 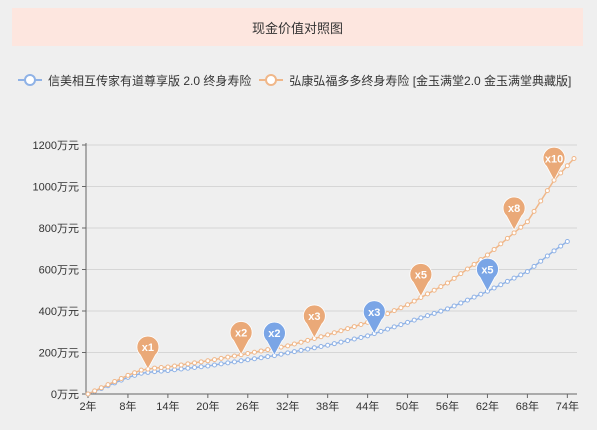 I want to click on x-tick-label: 56年, so click(x=447, y=406).